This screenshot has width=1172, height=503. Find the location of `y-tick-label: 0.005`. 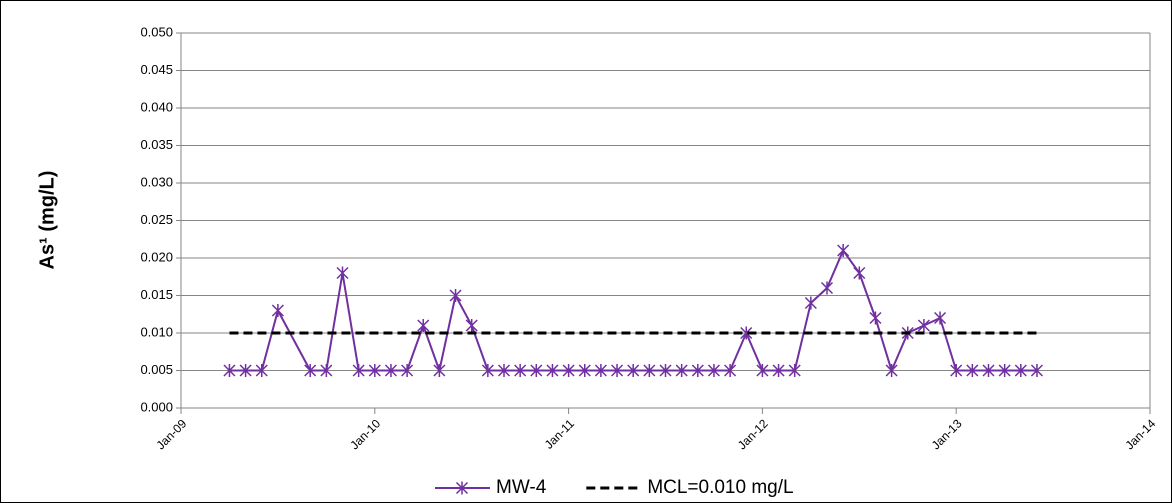

y-tick-label: 0.005 is located at coordinates (156, 369).